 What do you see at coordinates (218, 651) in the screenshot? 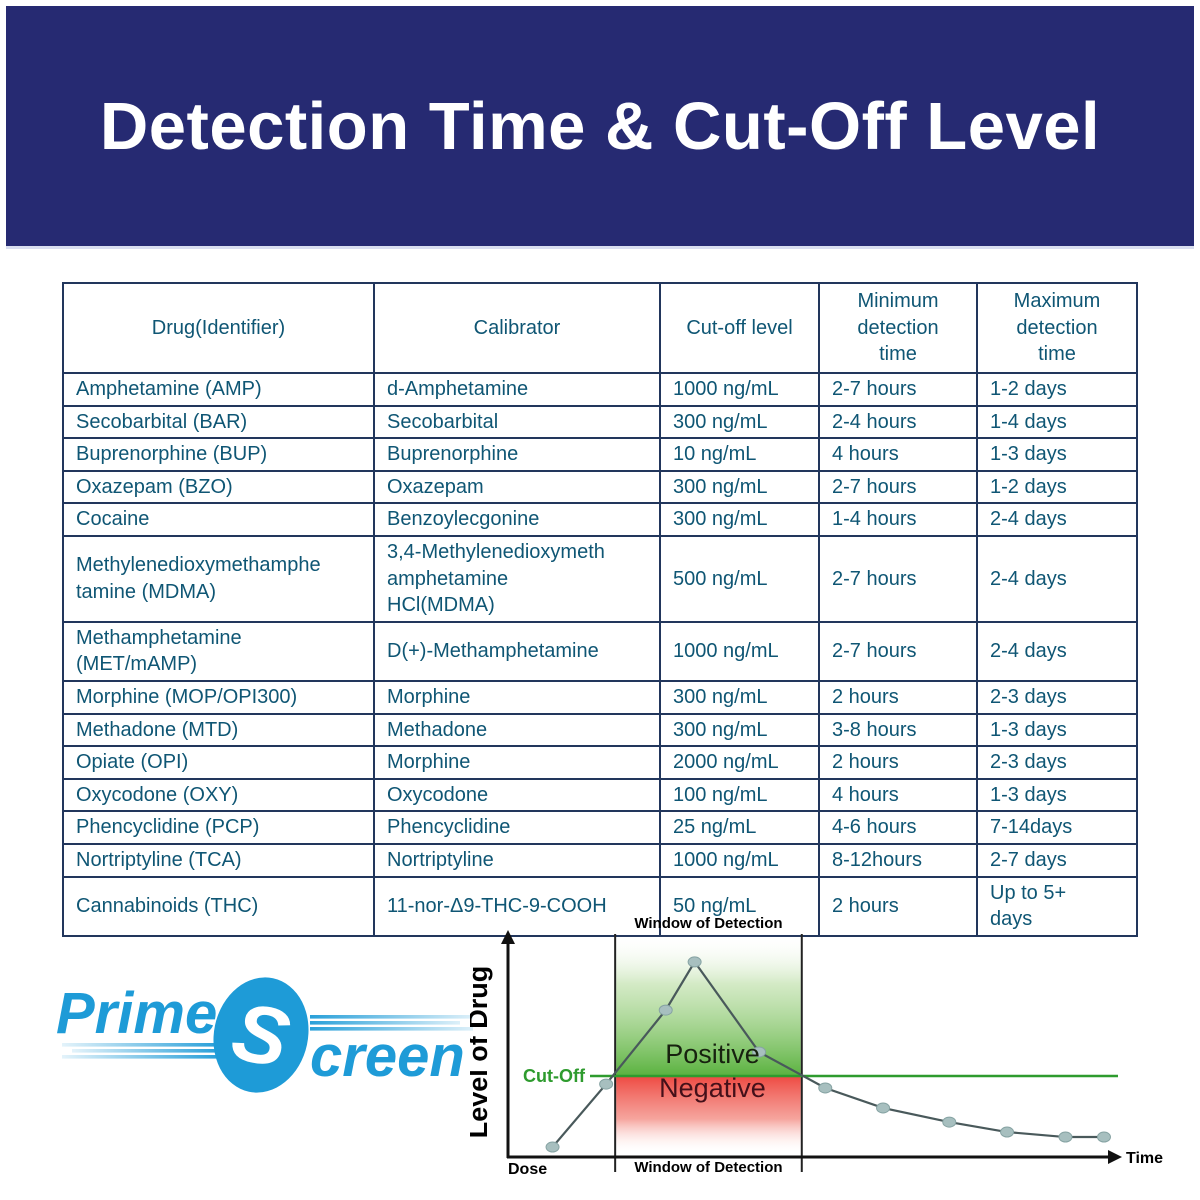
I see `table-cell: Methamphetamine (MET/mAMP)` at bounding box center [218, 651].